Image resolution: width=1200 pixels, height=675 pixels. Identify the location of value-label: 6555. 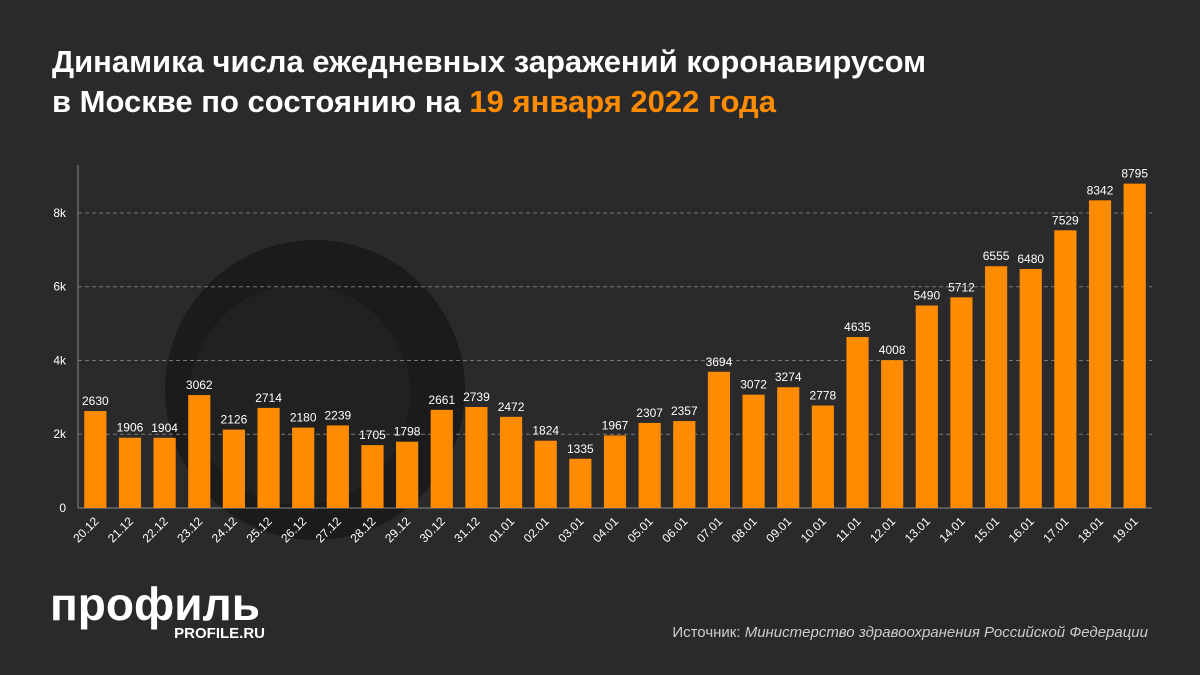
(996, 256).